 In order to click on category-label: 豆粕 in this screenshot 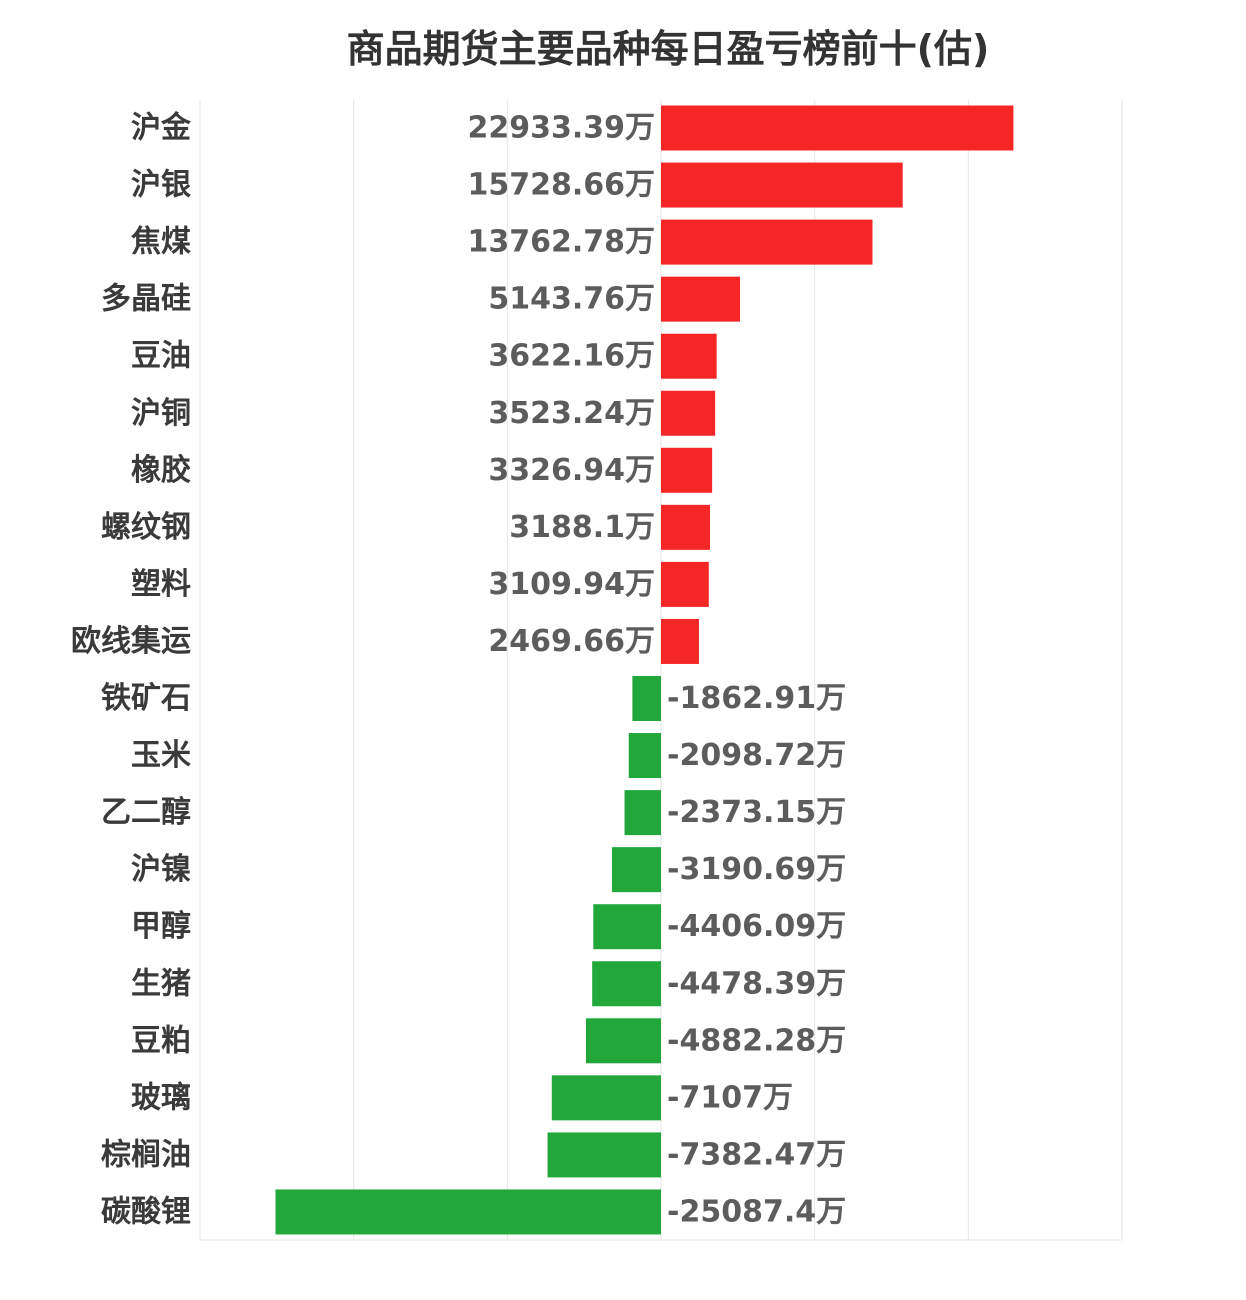, I will do `click(161, 1040)`.